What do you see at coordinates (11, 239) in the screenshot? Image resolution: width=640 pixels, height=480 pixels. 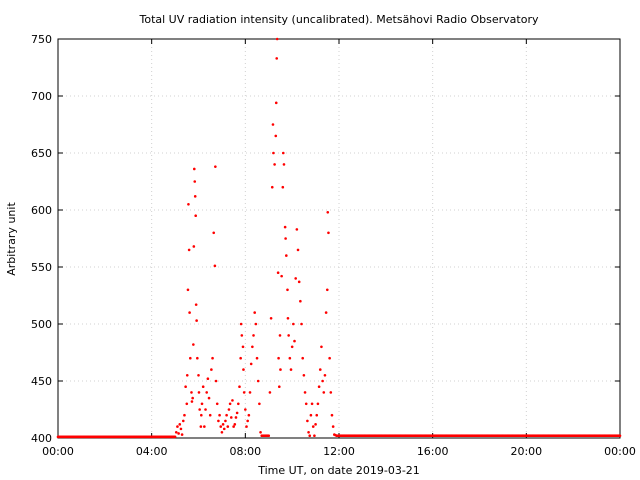 I see `y-axis-label: Arbitrary unit` at bounding box center [11, 239].